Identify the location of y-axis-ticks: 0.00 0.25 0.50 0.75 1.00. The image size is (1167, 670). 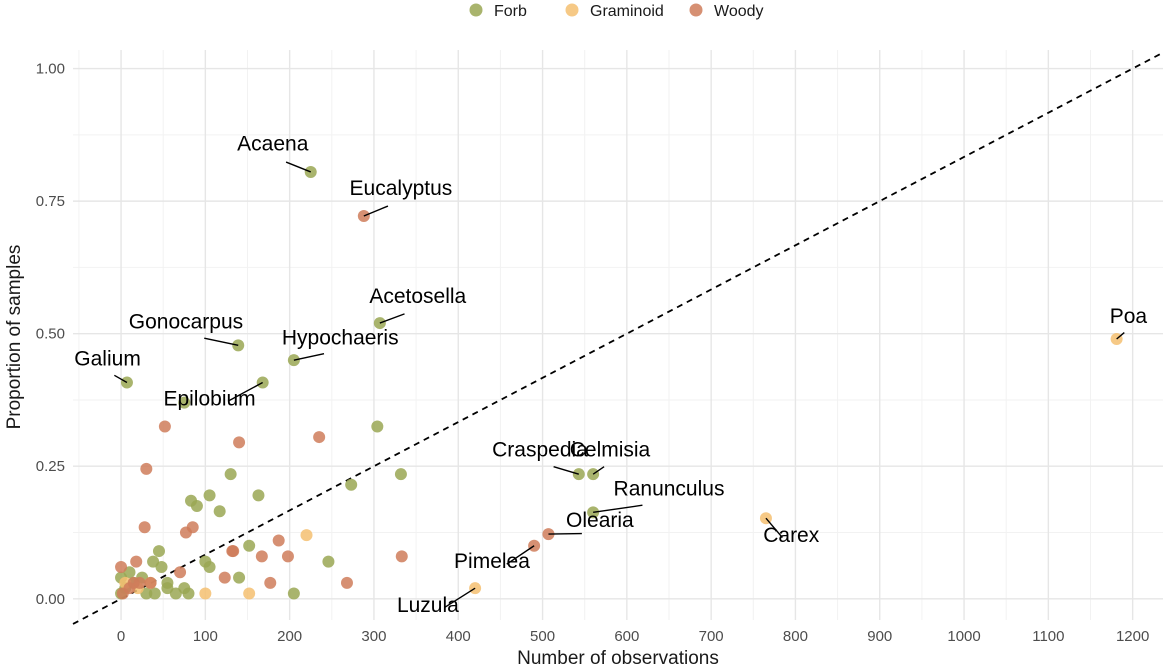
(50, 334).